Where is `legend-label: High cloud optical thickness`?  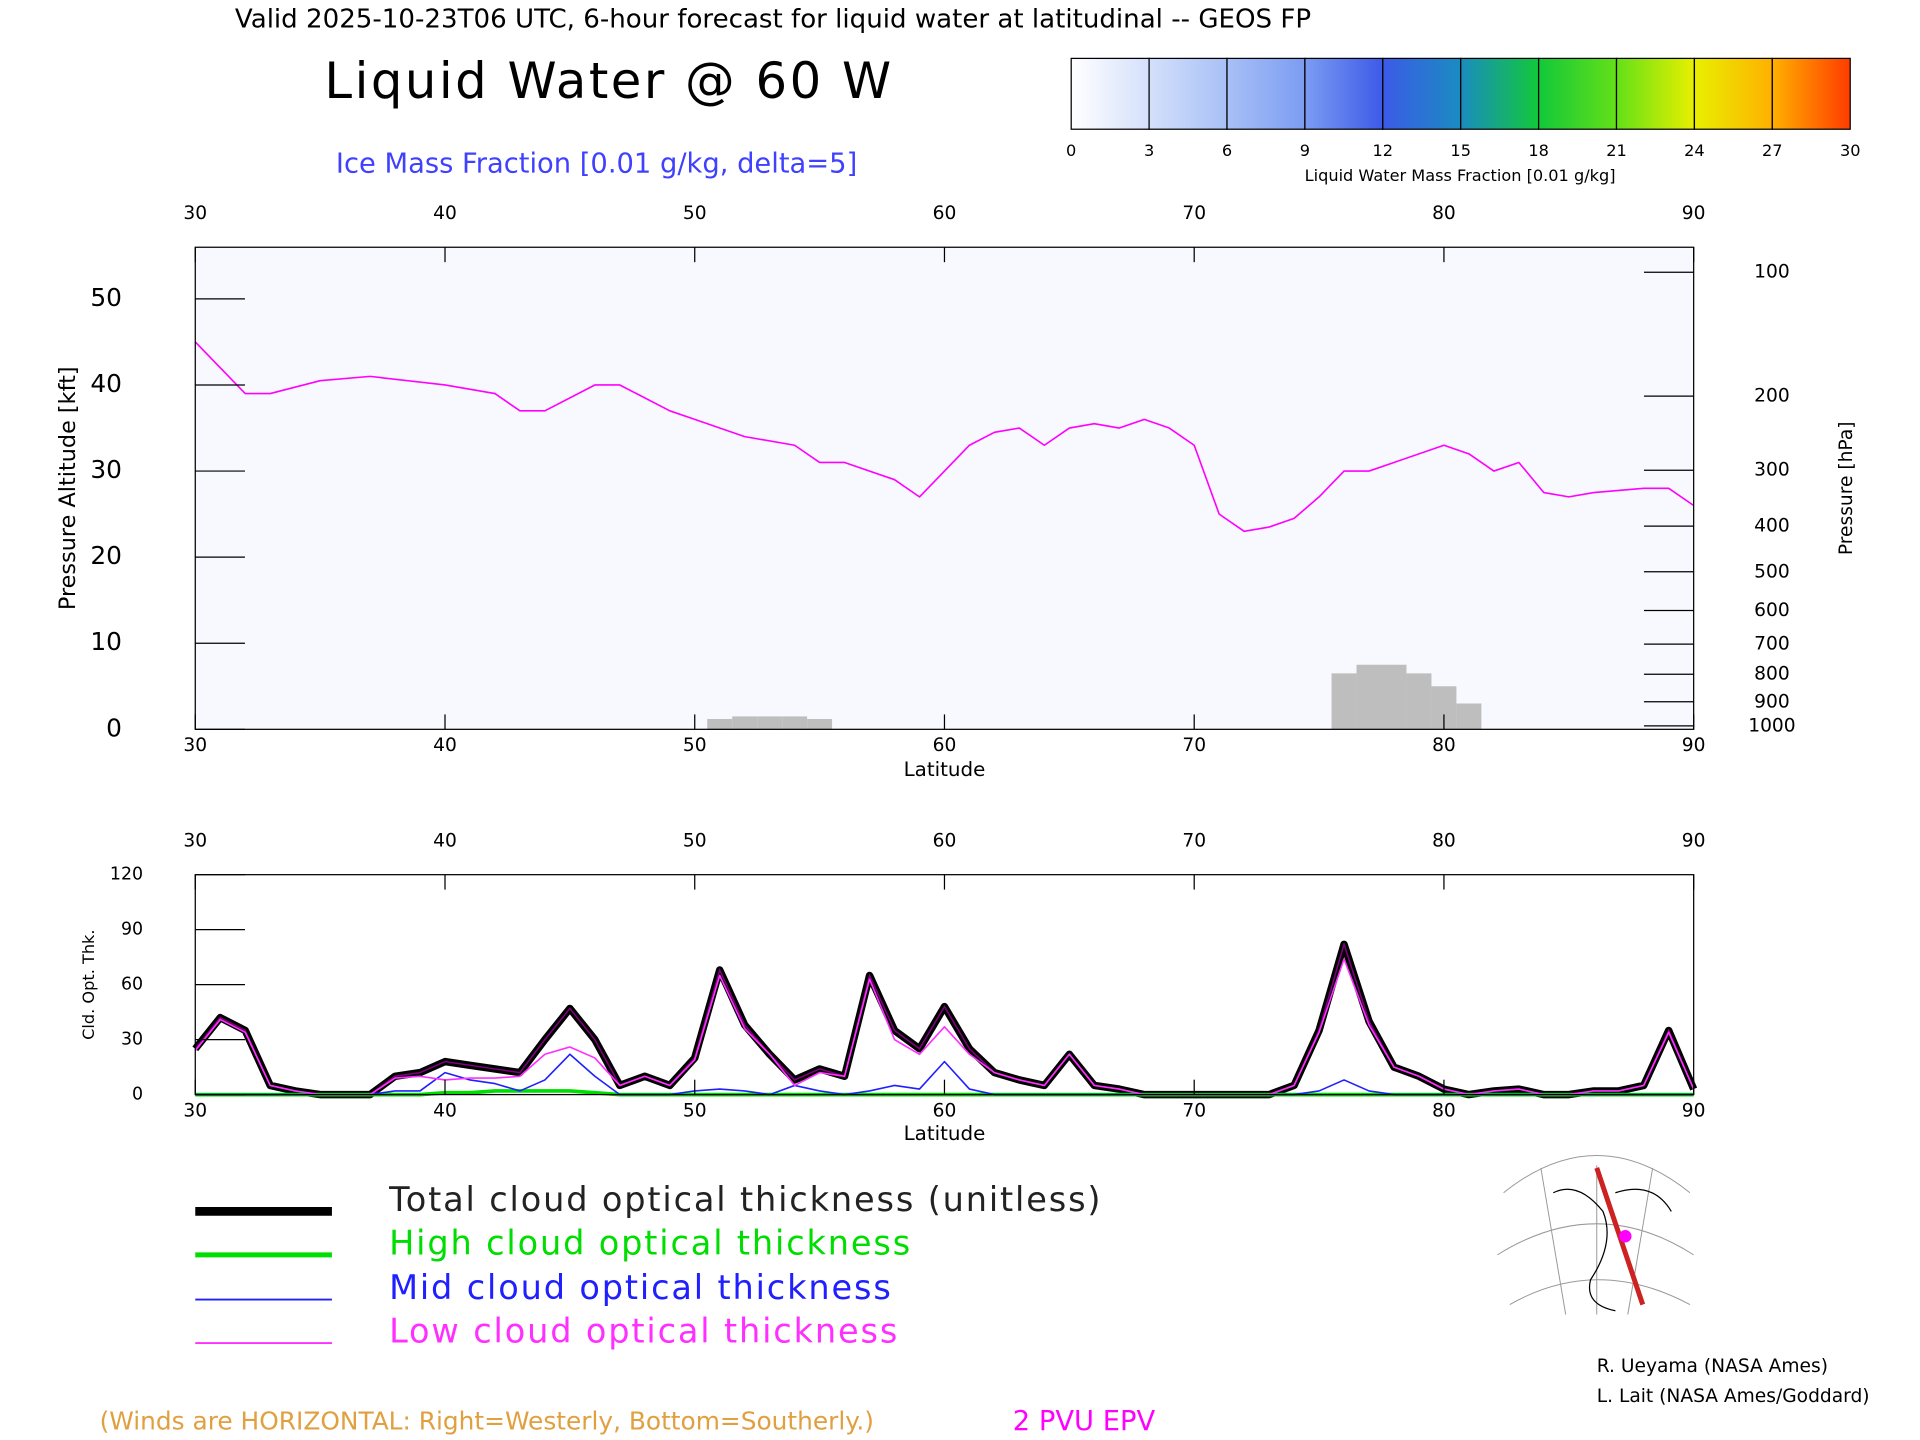
legend-label: High cloud optical thickness is located at coordinates (650, 1242).